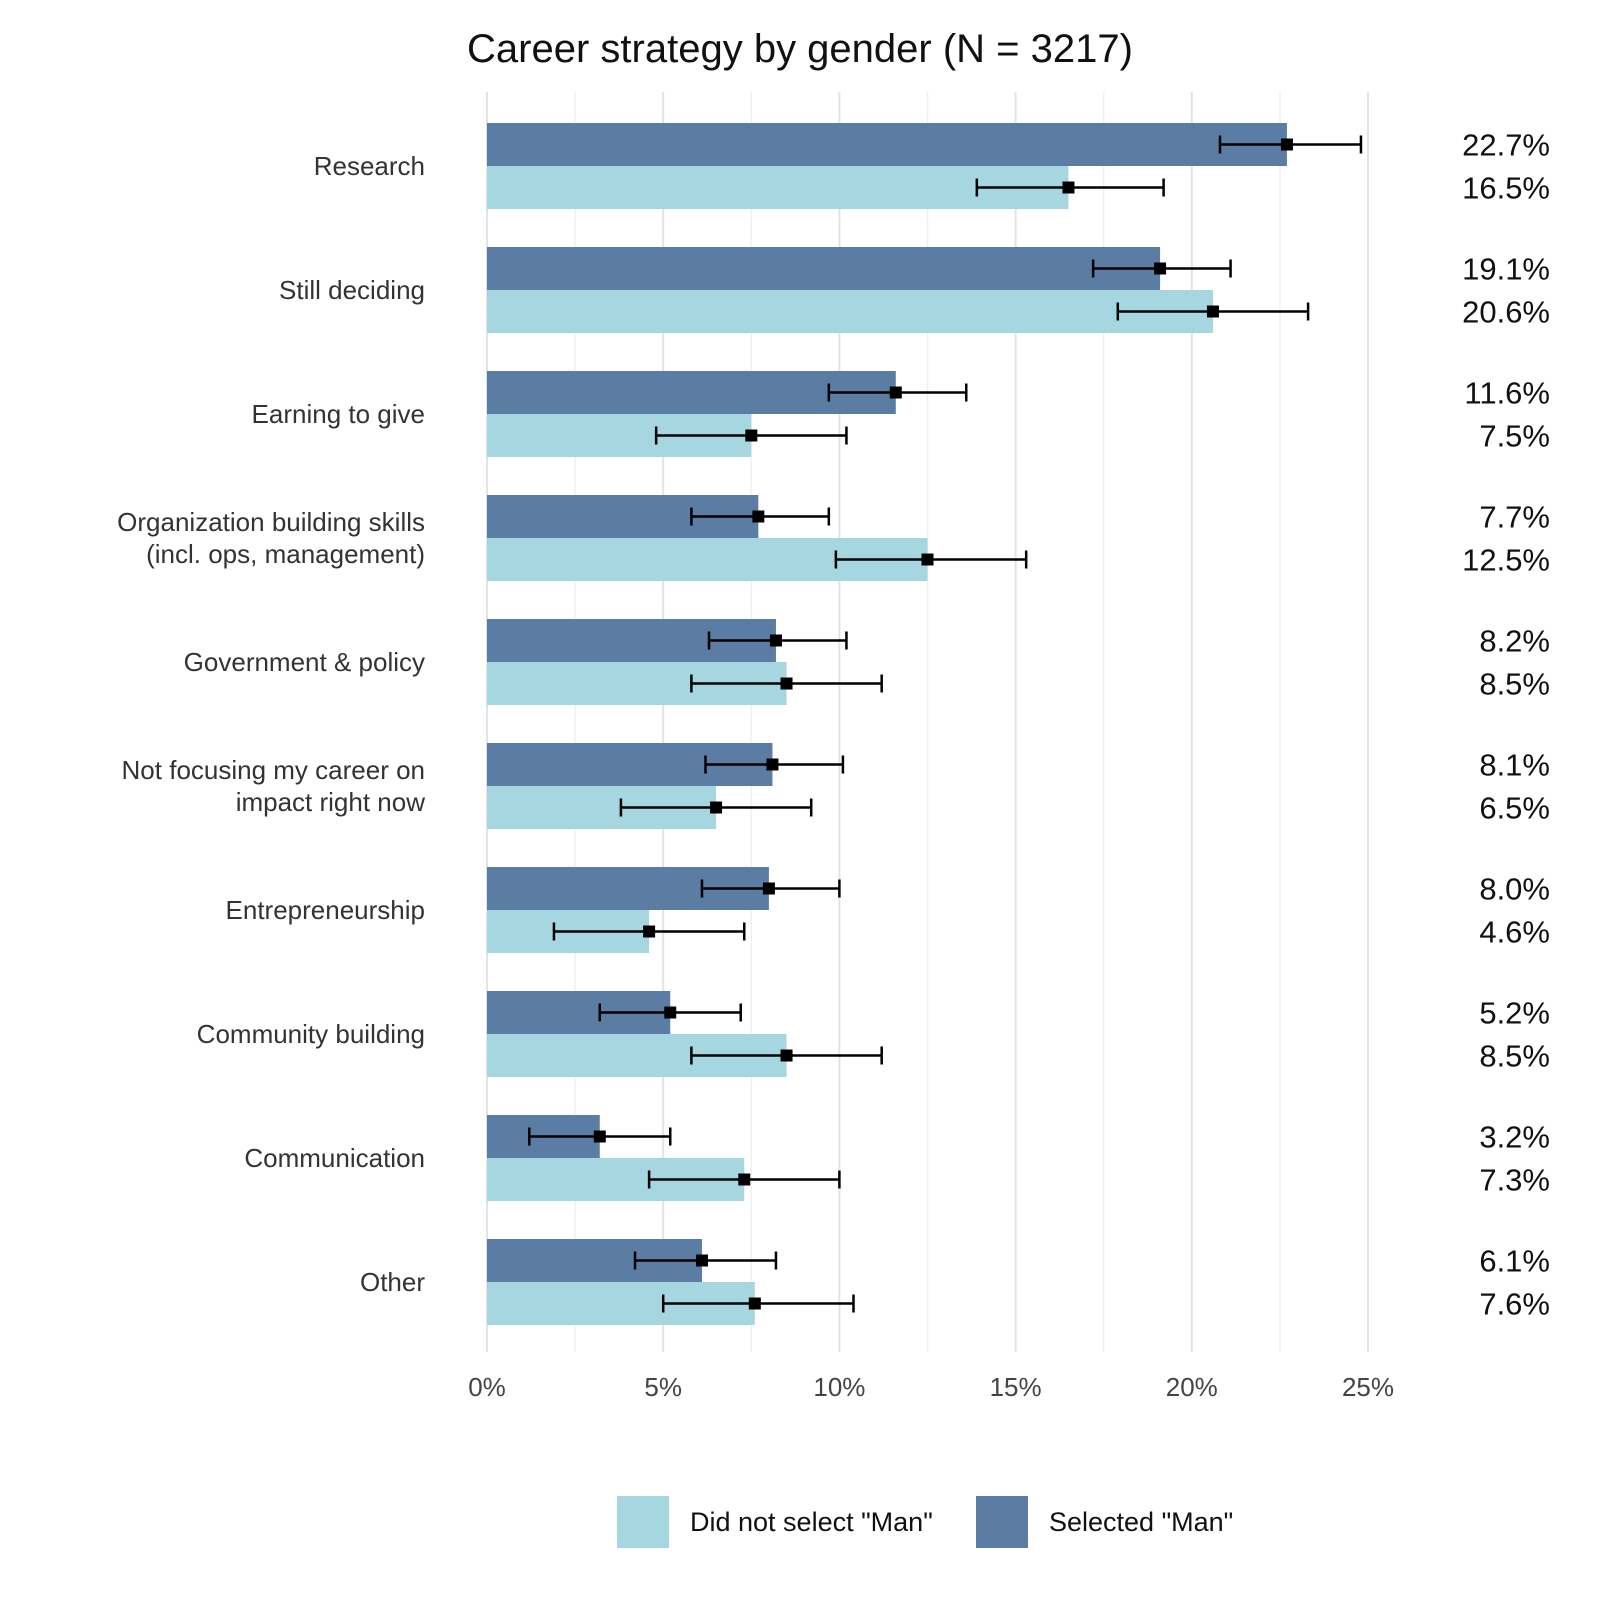 This screenshot has width=1600, height=1605. What do you see at coordinates (1514, 1013) in the screenshot?
I see `value-label: 5.2%` at bounding box center [1514, 1013].